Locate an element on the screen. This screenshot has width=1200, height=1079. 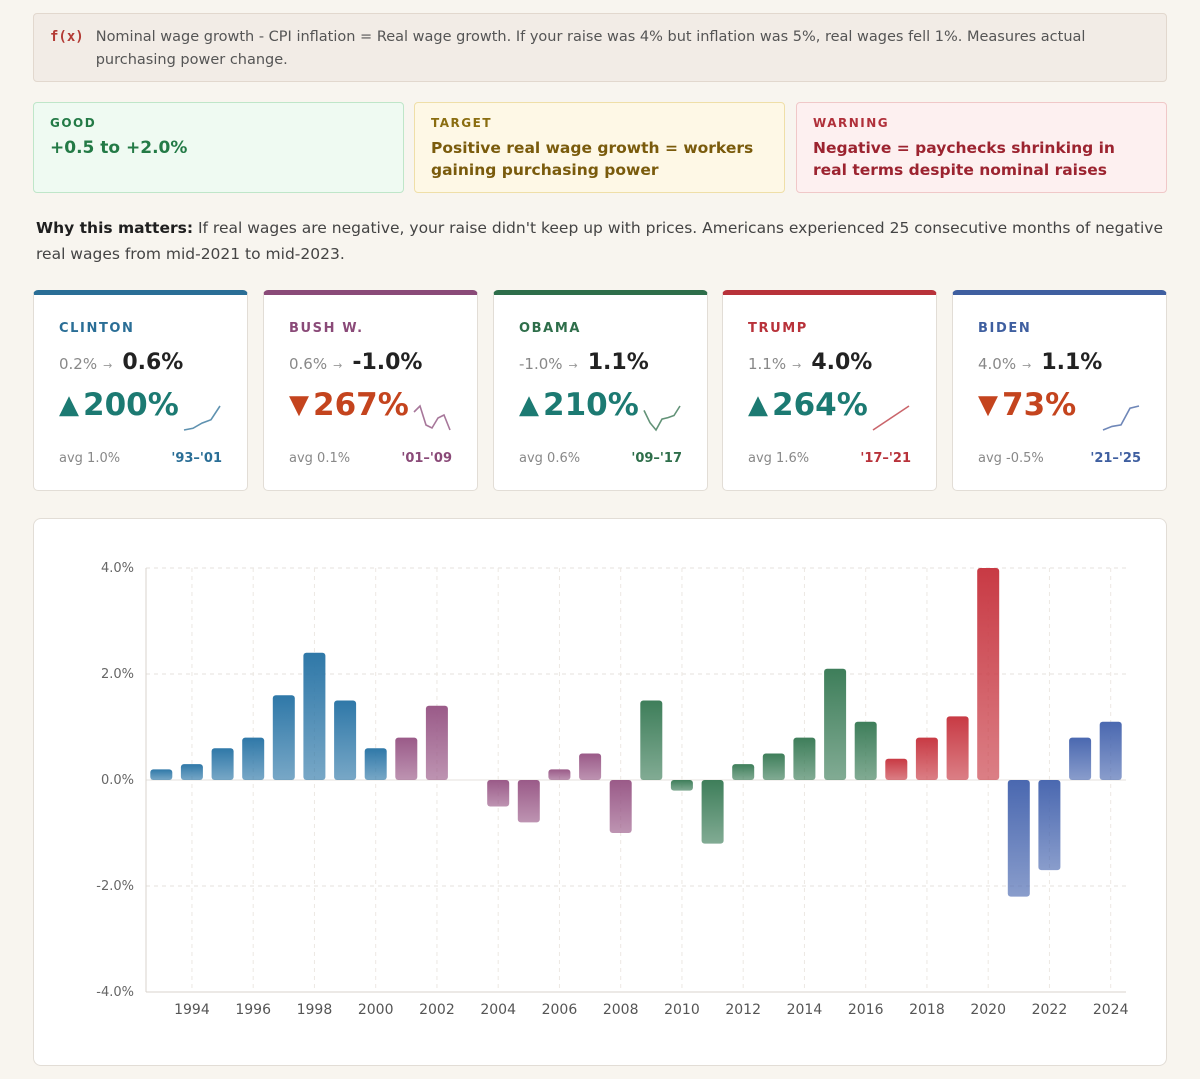
card-name: TRUMP is located at coordinates (778, 328).